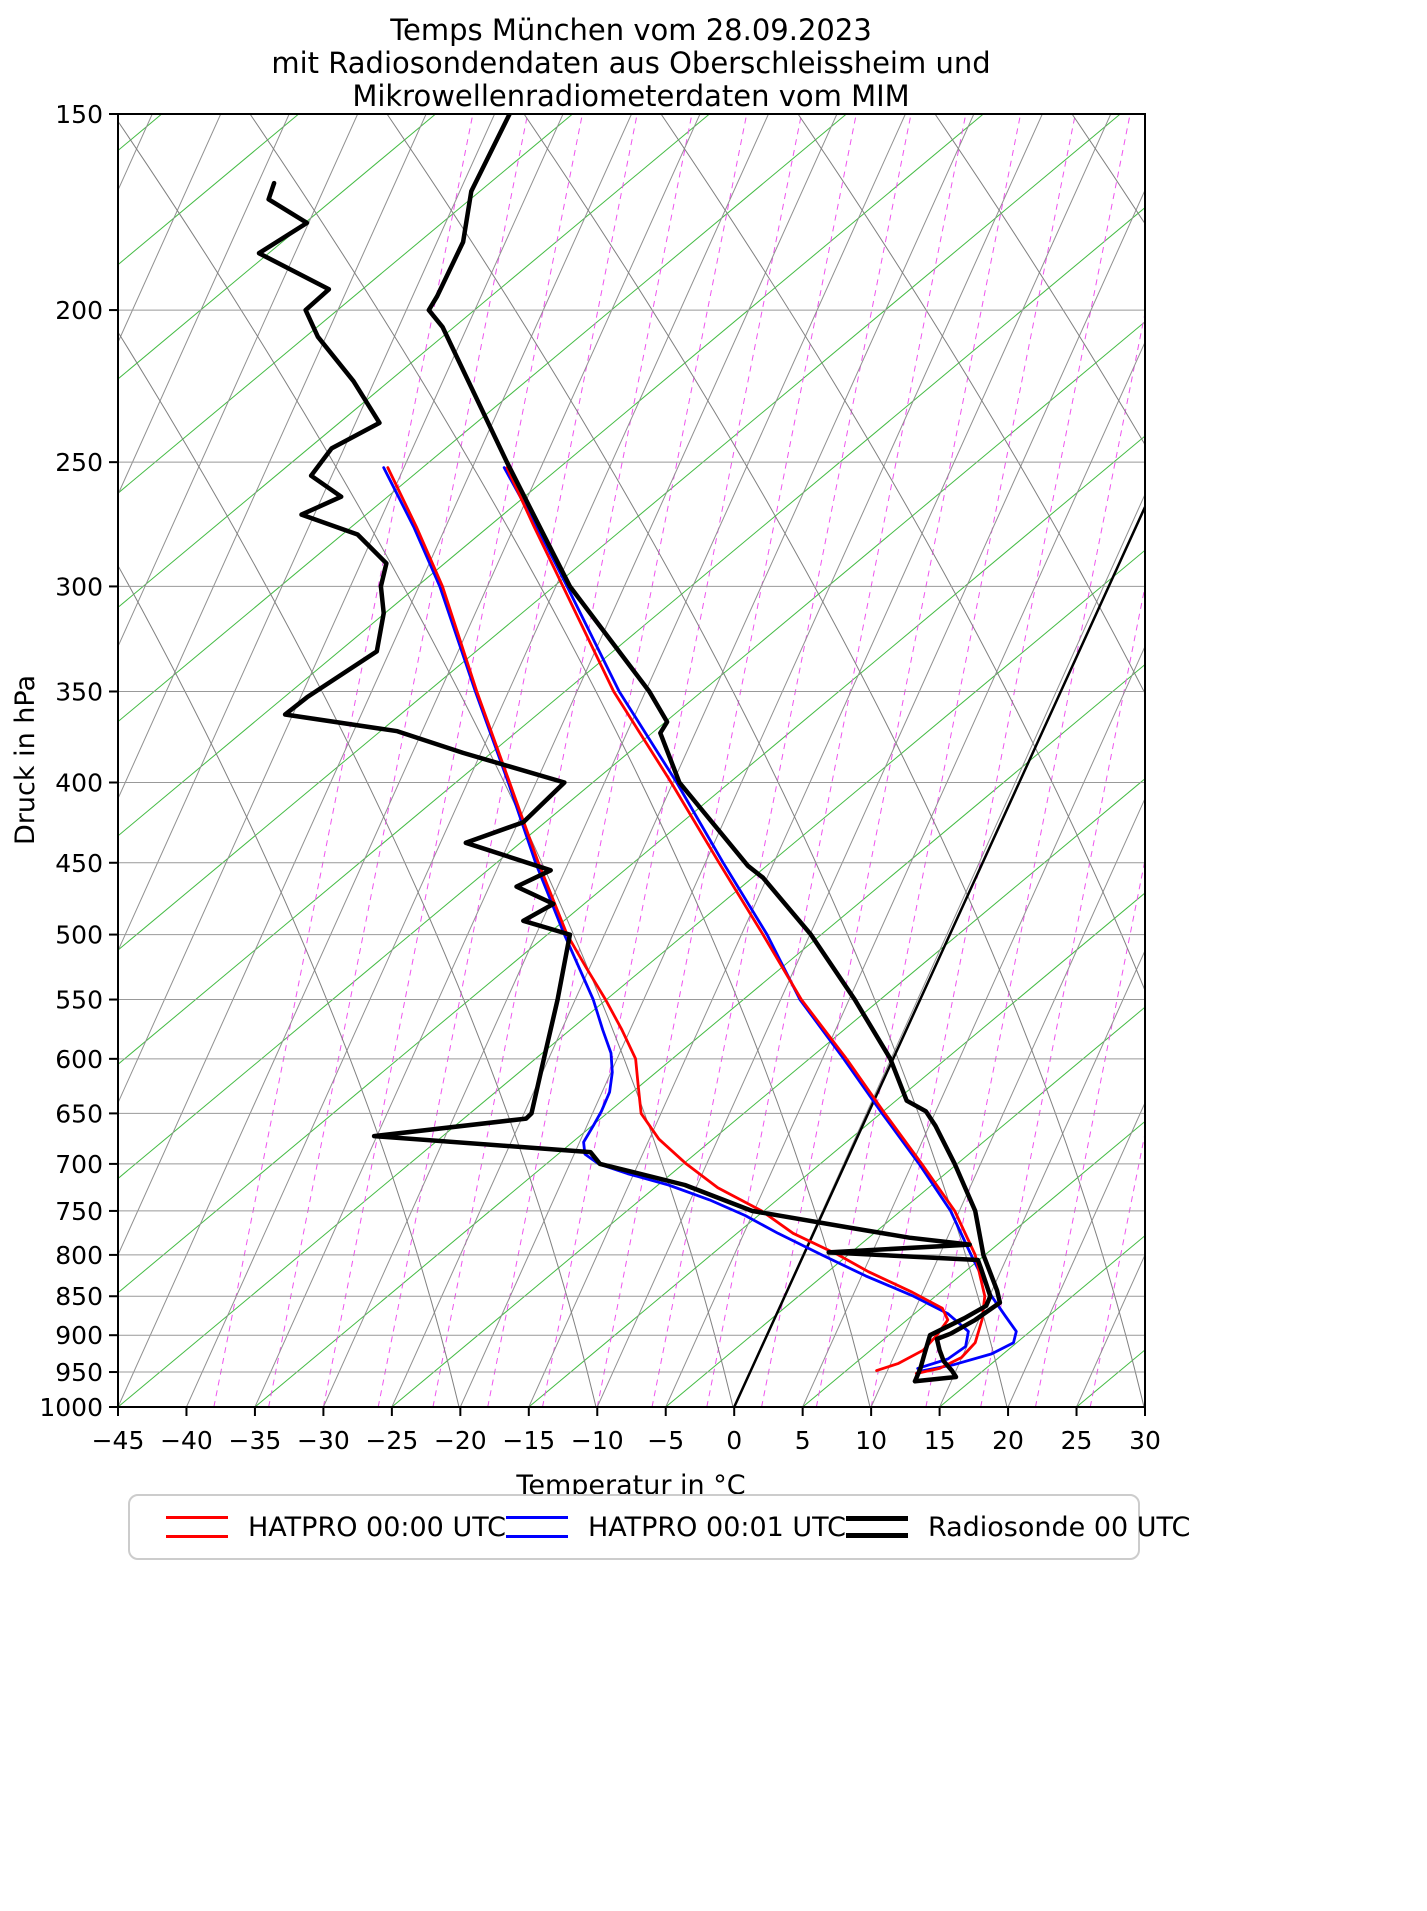  I want to click on y-tick-label: 850, so click(79, 1296).